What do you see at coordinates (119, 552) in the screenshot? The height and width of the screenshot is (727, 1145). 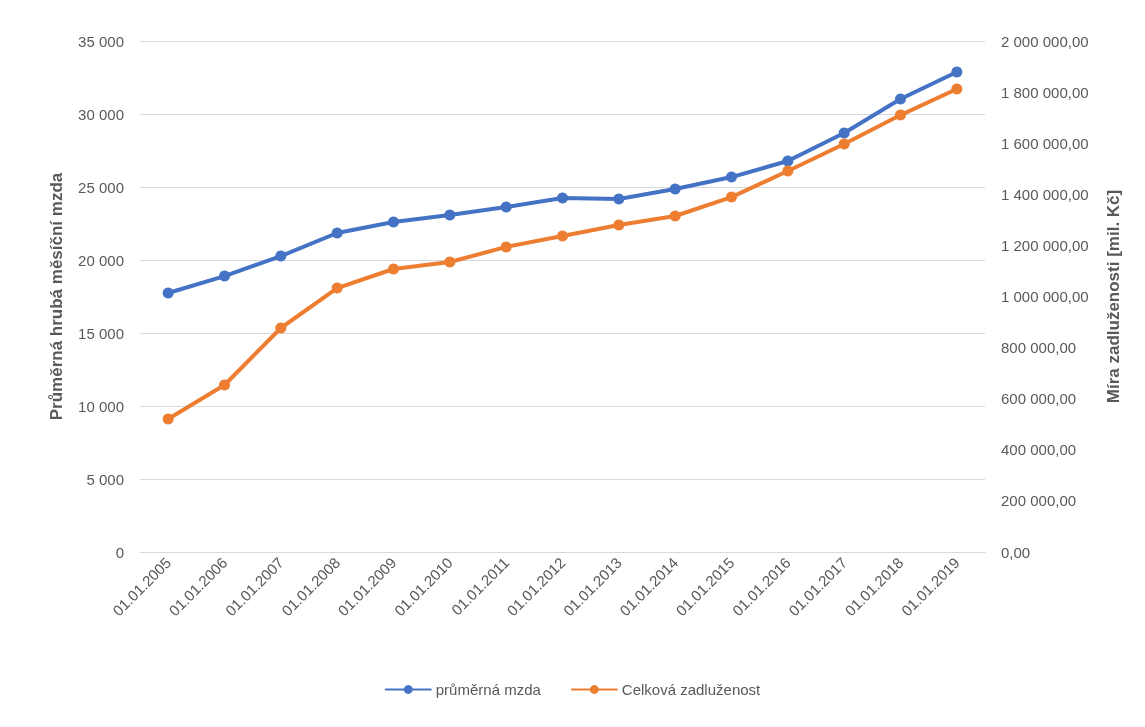 I see `y-tick-label: 0` at bounding box center [119, 552].